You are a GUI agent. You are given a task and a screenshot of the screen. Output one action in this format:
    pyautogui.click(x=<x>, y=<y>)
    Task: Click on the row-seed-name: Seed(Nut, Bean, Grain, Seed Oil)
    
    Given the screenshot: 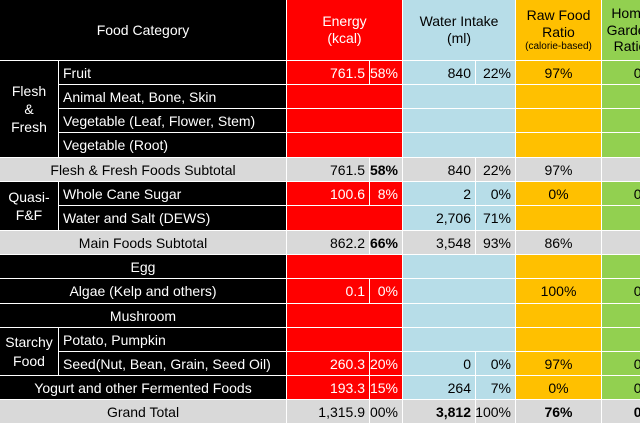 What is the action you would take?
    pyautogui.click(x=172, y=363)
    